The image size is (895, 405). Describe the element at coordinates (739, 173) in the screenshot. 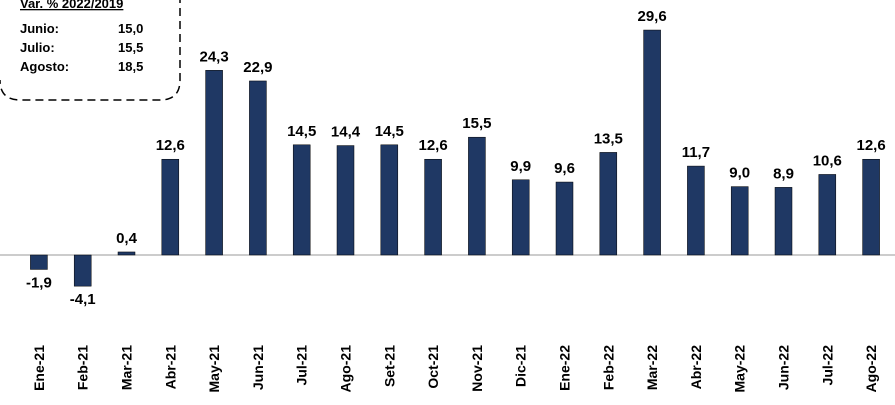

I see `value-label: 9,0` at that location.